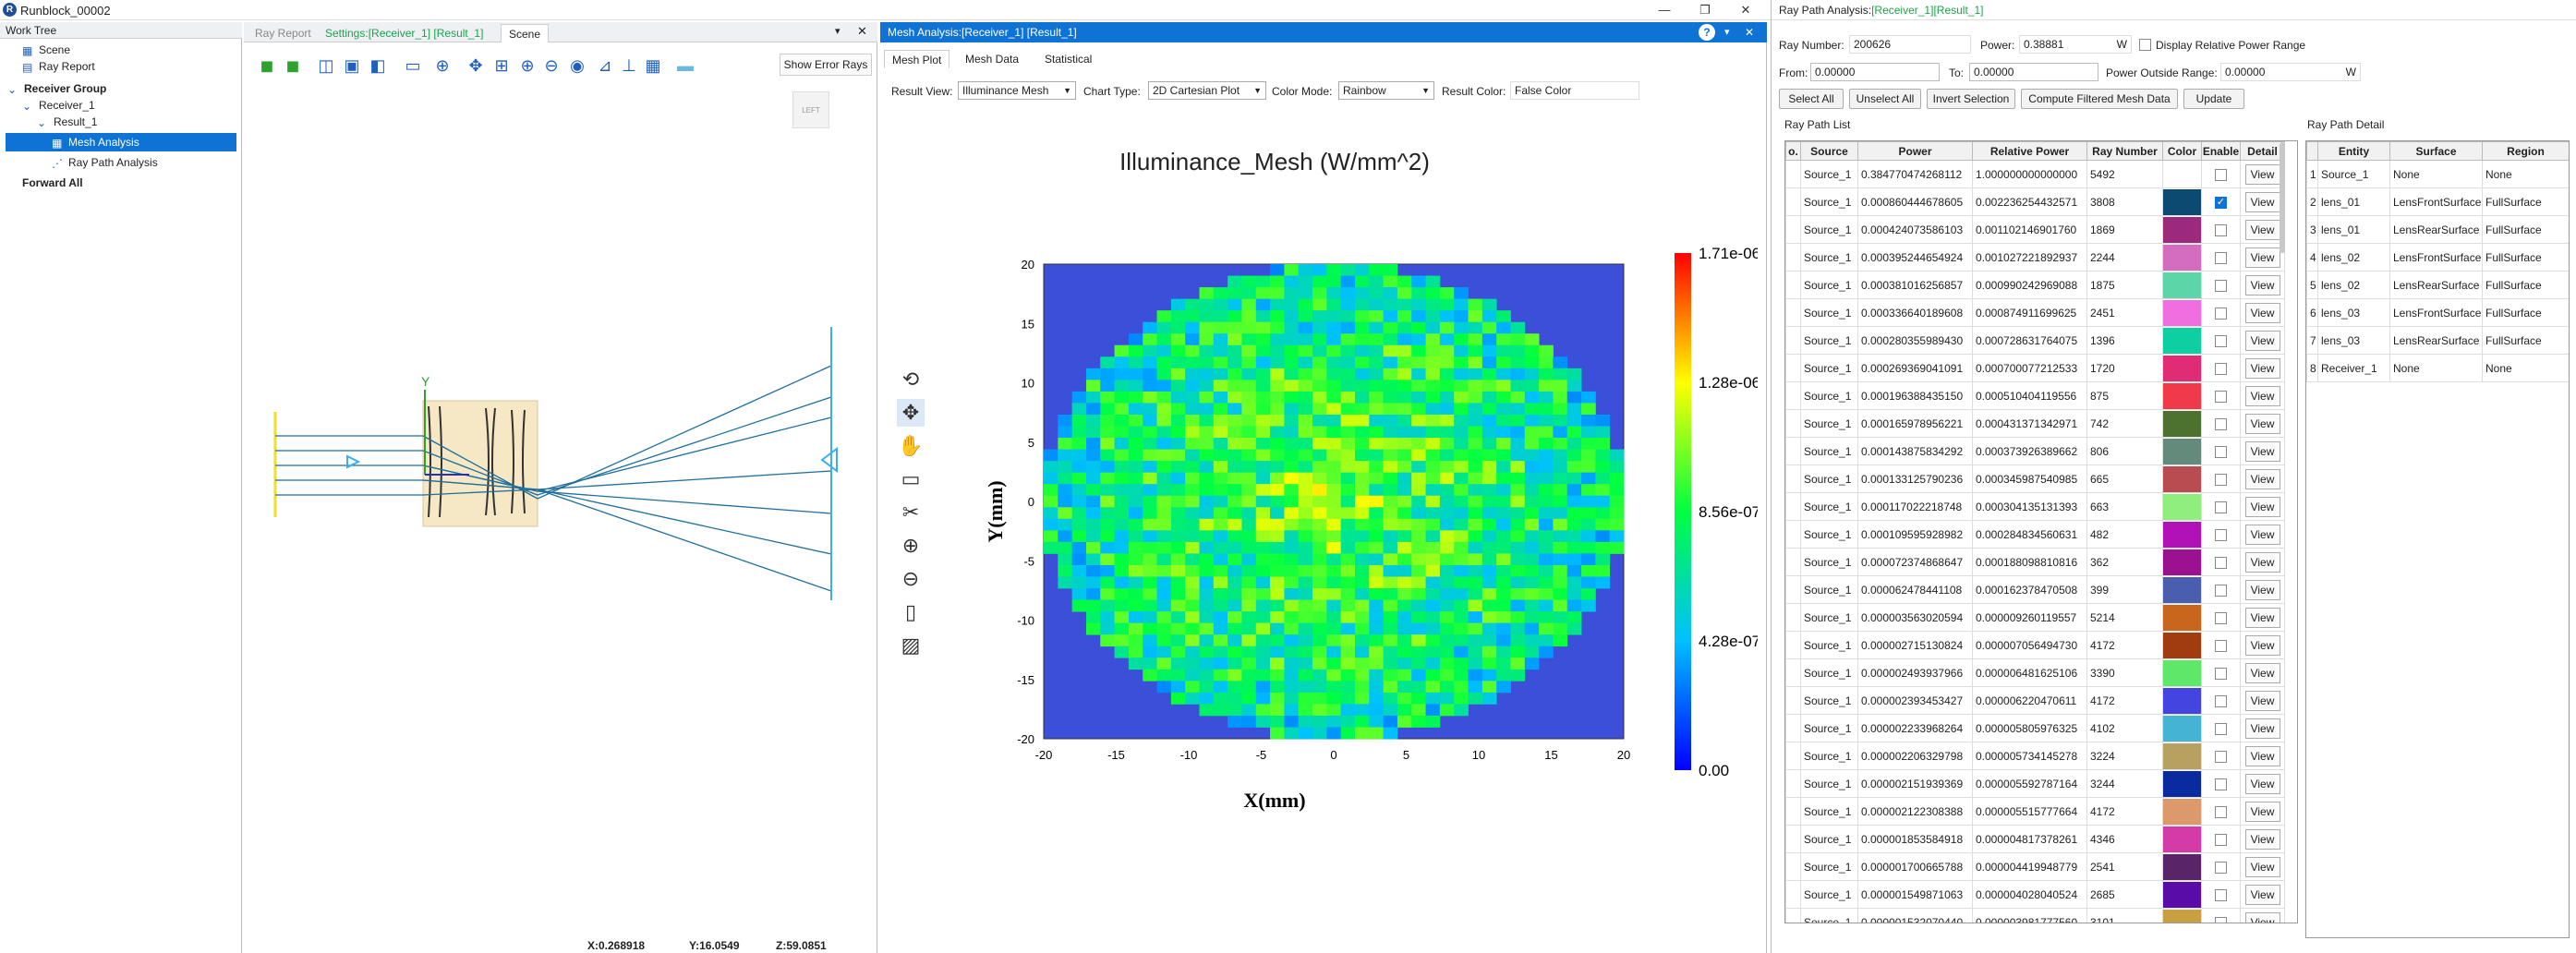 This screenshot has width=2576, height=953. Describe the element at coordinates (1811, 99) in the screenshot. I see `select-all-button: Select All` at that location.